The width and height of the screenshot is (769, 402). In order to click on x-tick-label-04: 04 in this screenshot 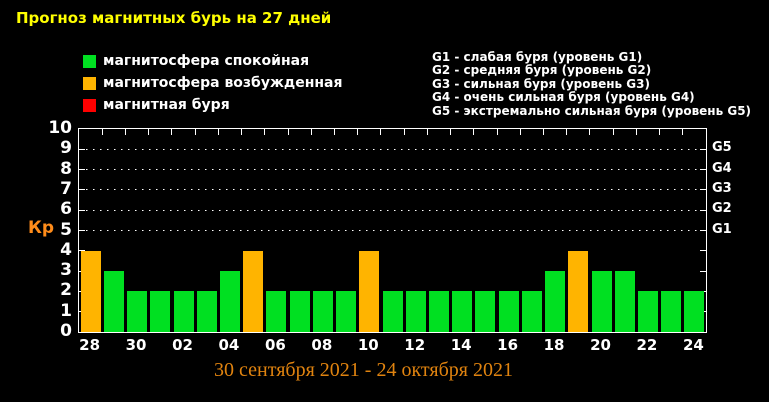, I will do `click(229, 345)`.